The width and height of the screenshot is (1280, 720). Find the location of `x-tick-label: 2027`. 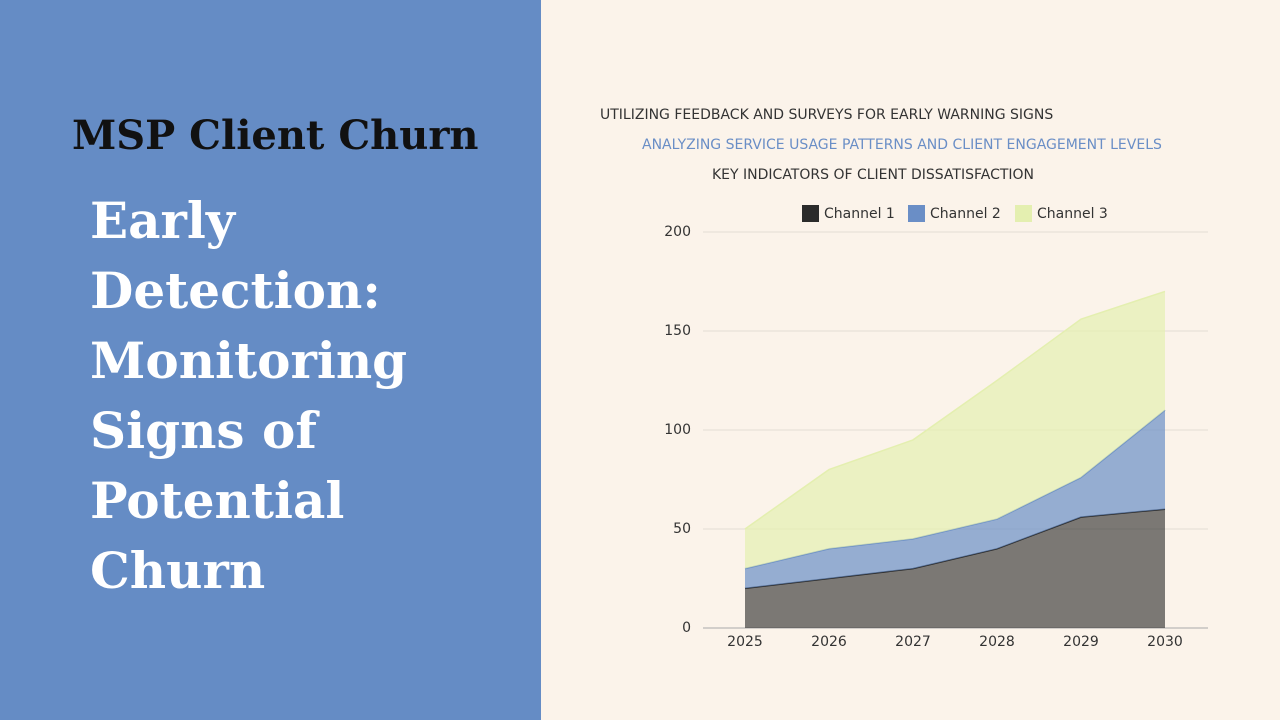

x-tick-label: 2027 is located at coordinates (913, 642).